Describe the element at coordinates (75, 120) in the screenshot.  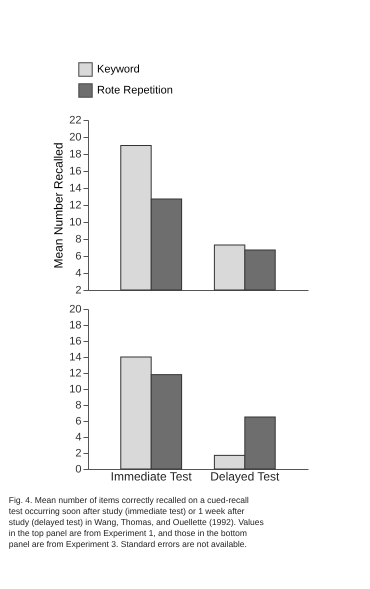
I see `y-tick-label: 22` at that location.